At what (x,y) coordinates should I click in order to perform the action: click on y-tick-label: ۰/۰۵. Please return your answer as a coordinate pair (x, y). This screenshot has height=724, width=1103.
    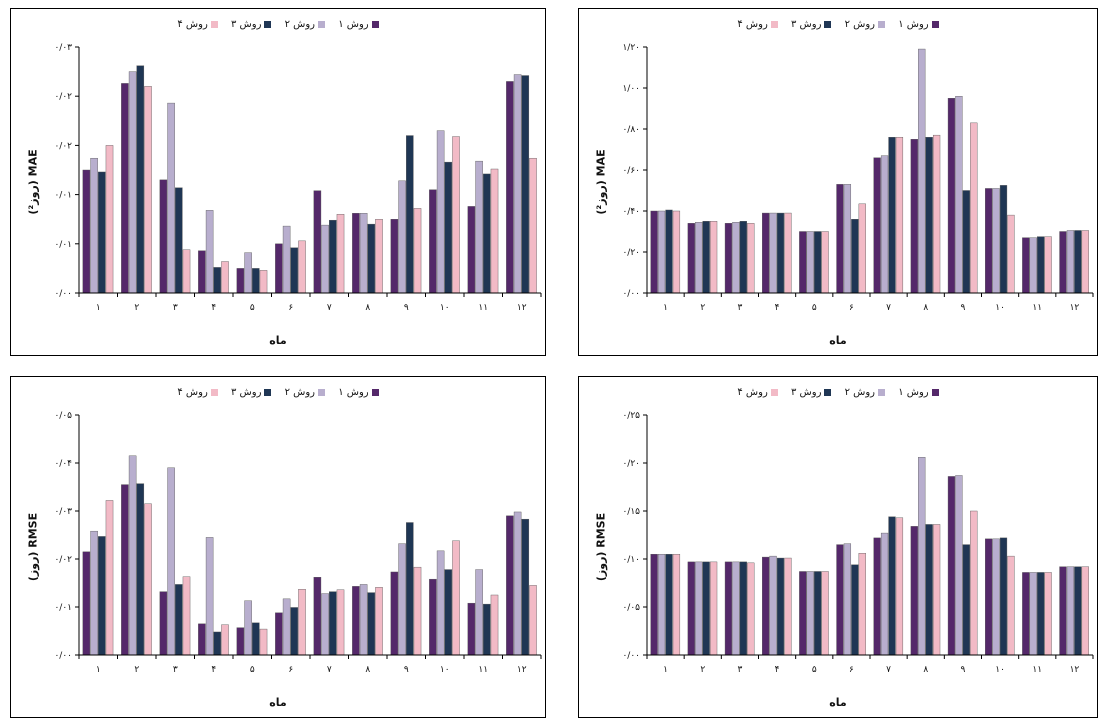
    Looking at the image, I should click on (63, 416).